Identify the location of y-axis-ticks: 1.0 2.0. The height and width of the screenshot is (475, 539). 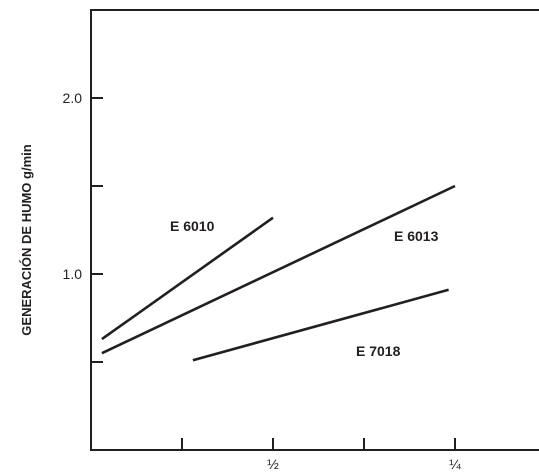
(83, 226).